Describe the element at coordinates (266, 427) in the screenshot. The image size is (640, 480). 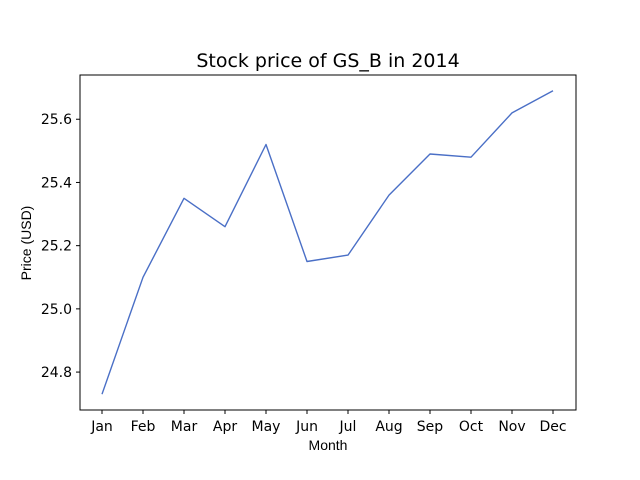
I see `x-tick-label: May` at that location.